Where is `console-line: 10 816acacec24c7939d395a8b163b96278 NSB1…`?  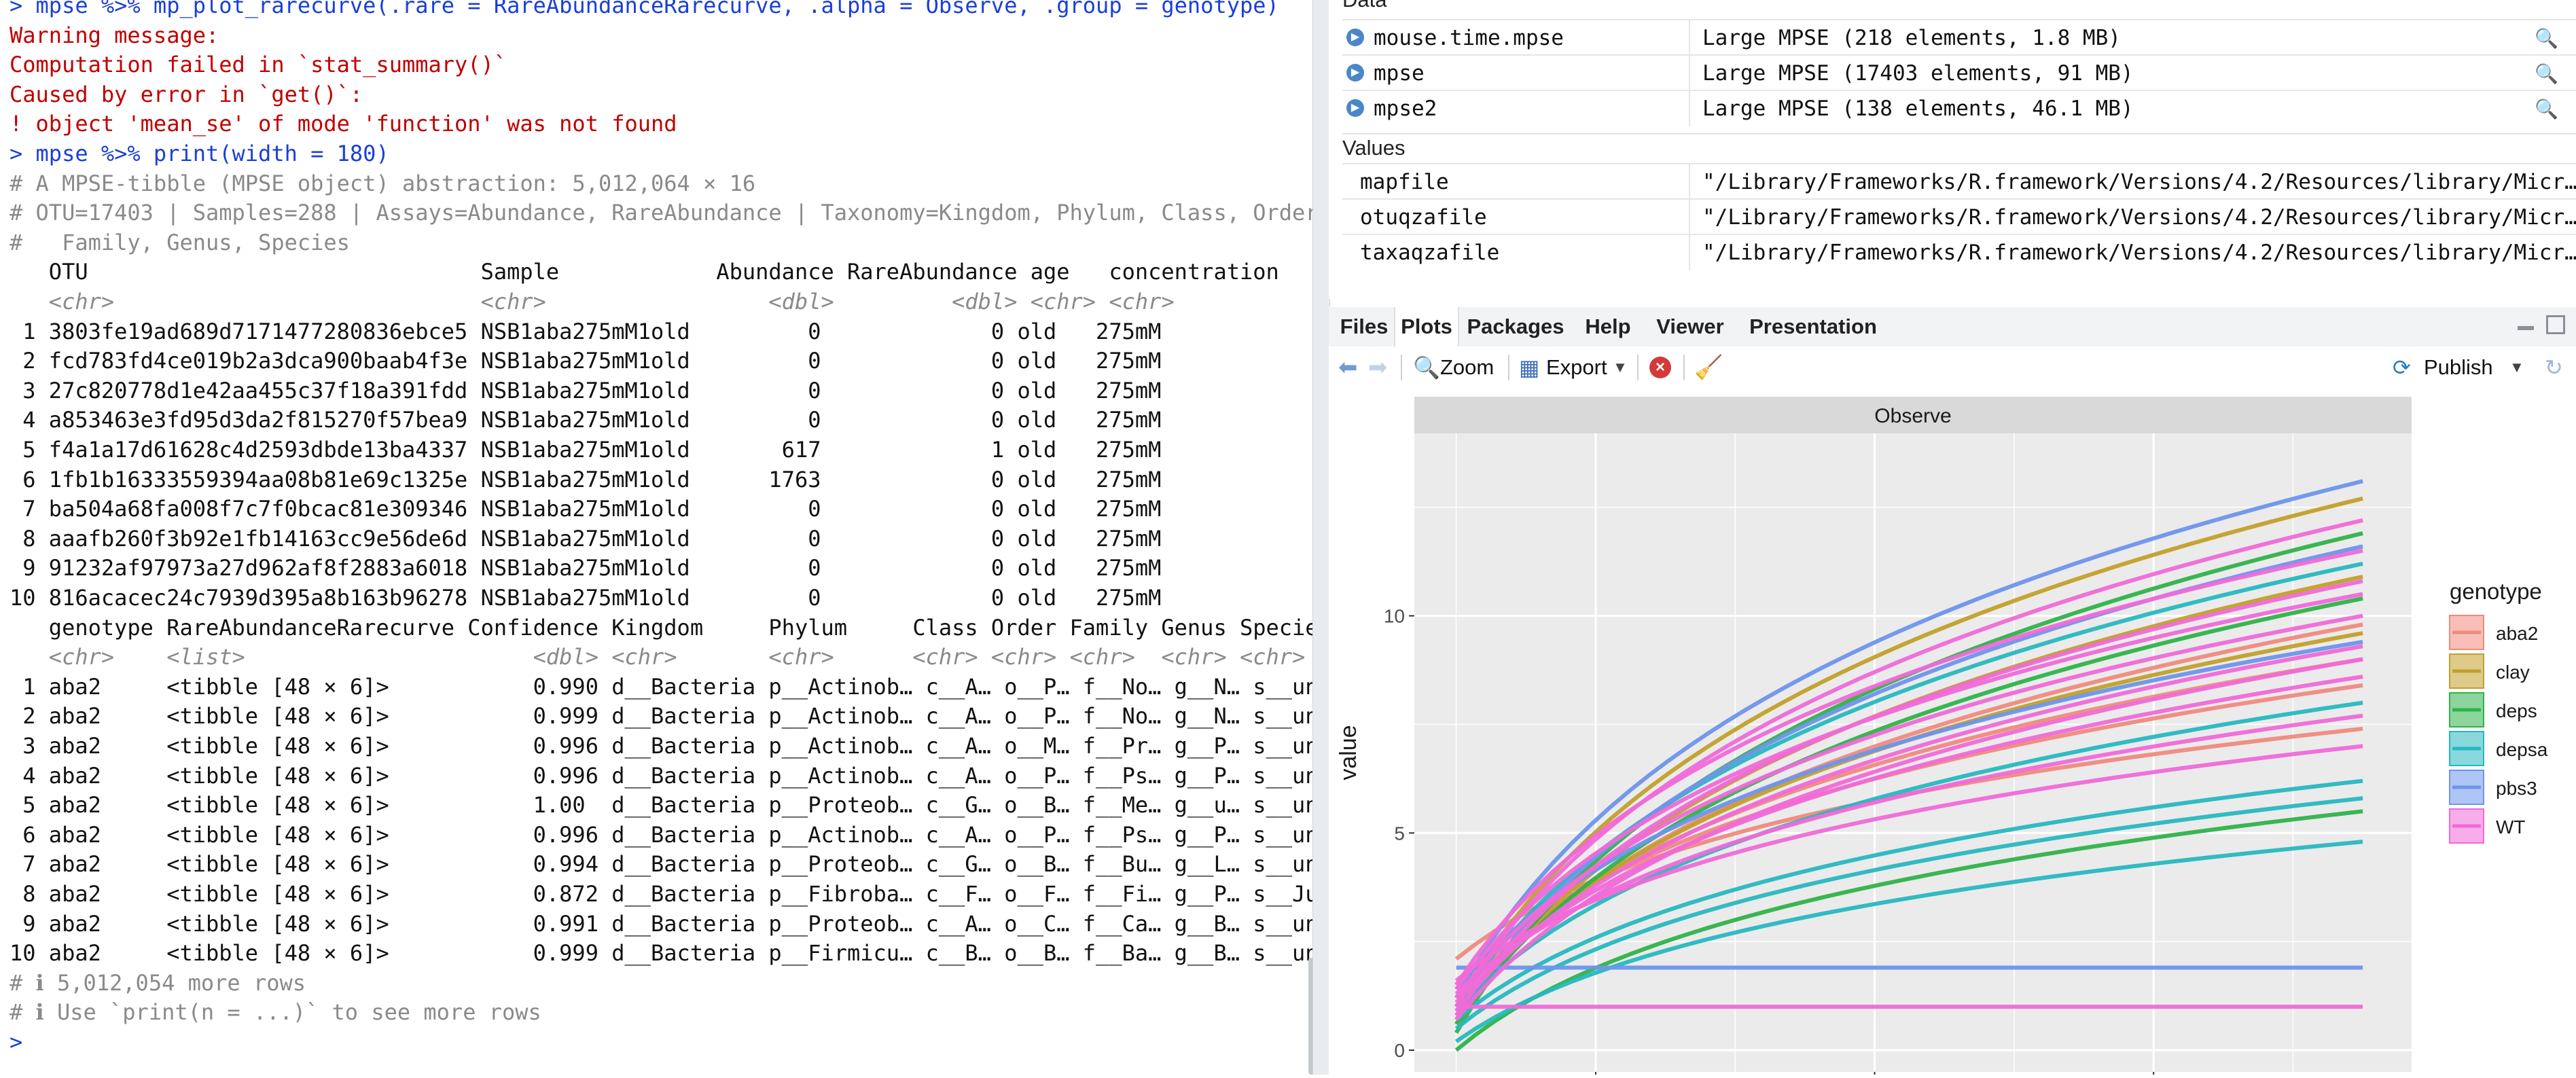 console-line: 10 816acacec24c7939d395a8b163b96278 NSB1… is located at coordinates (586, 598).